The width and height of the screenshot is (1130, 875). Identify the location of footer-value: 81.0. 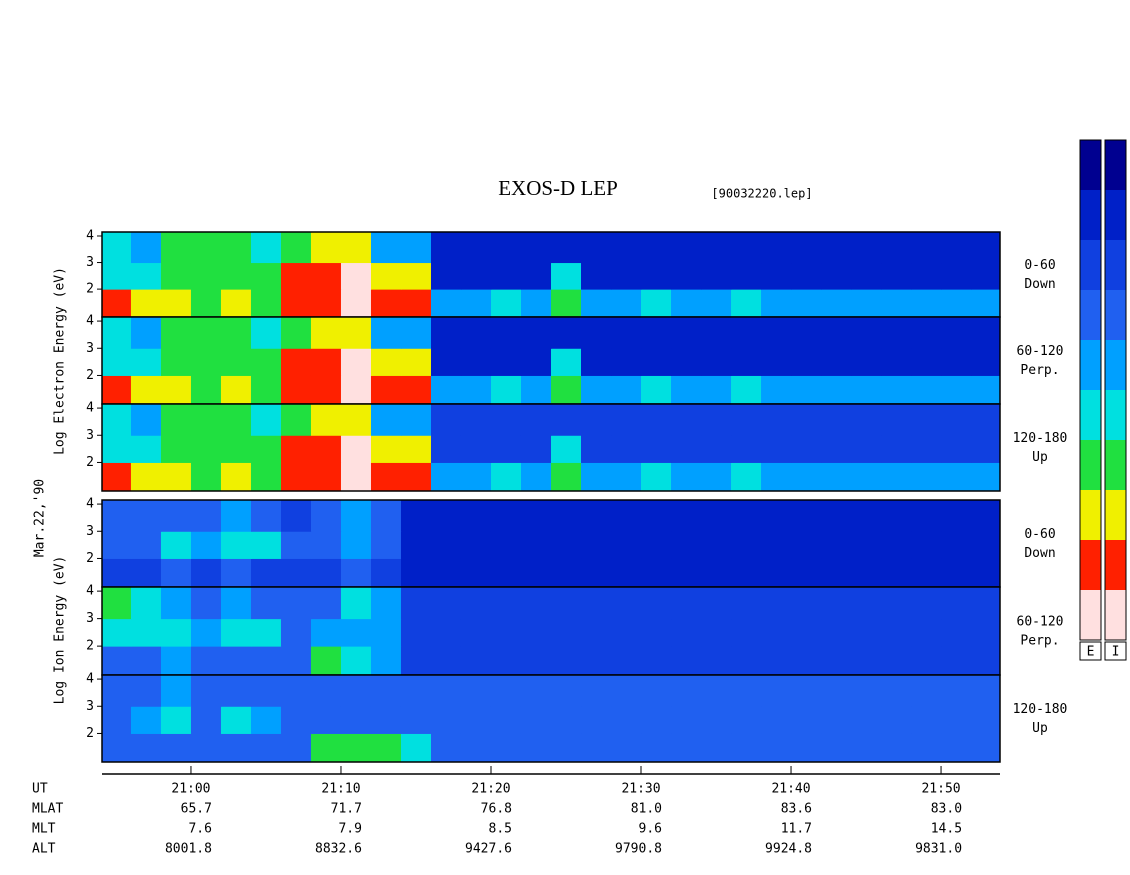
(646, 809).